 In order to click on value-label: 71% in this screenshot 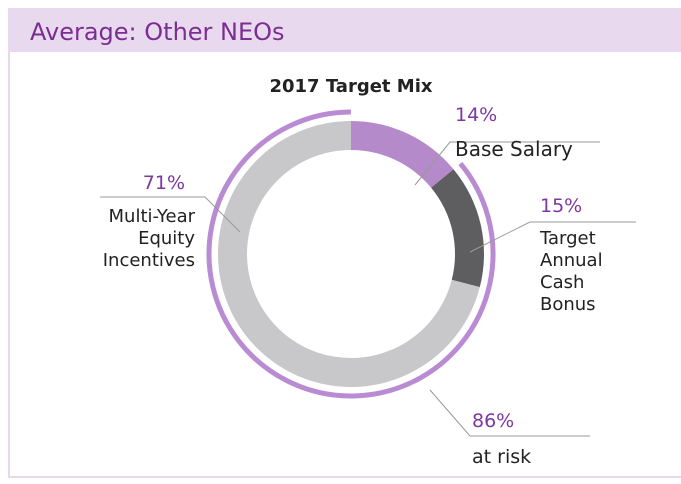, I will do `click(163, 183)`.